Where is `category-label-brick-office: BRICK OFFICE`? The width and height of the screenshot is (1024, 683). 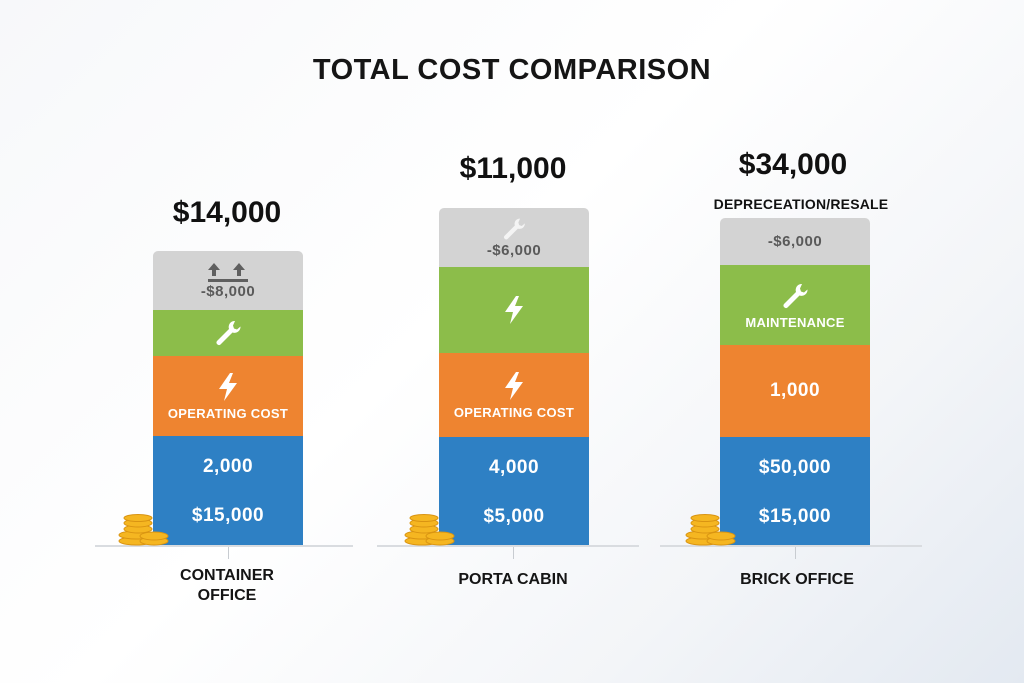 category-label-brick-office: BRICK OFFICE is located at coordinates (797, 580).